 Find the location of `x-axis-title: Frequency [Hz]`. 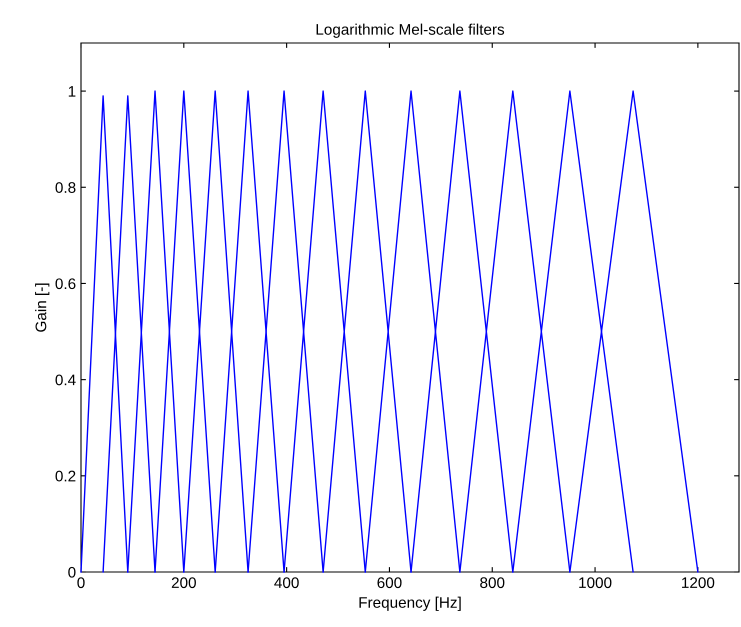

x-axis-title: Frequency [Hz] is located at coordinates (410, 603).